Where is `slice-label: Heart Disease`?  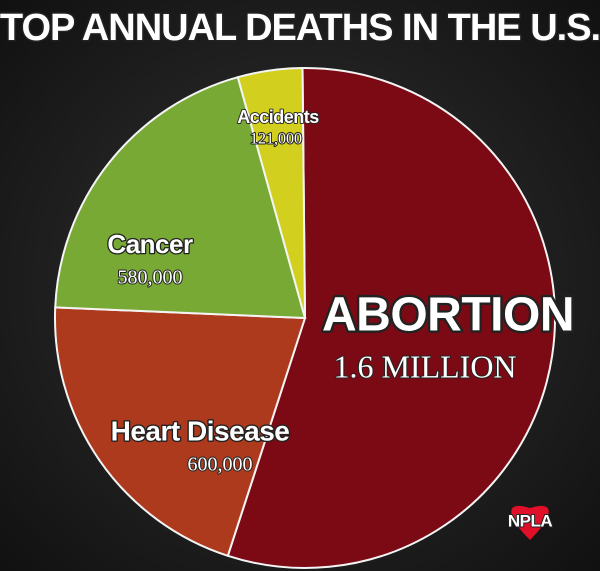
slice-label: Heart Disease is located at coordinates (200, 430).